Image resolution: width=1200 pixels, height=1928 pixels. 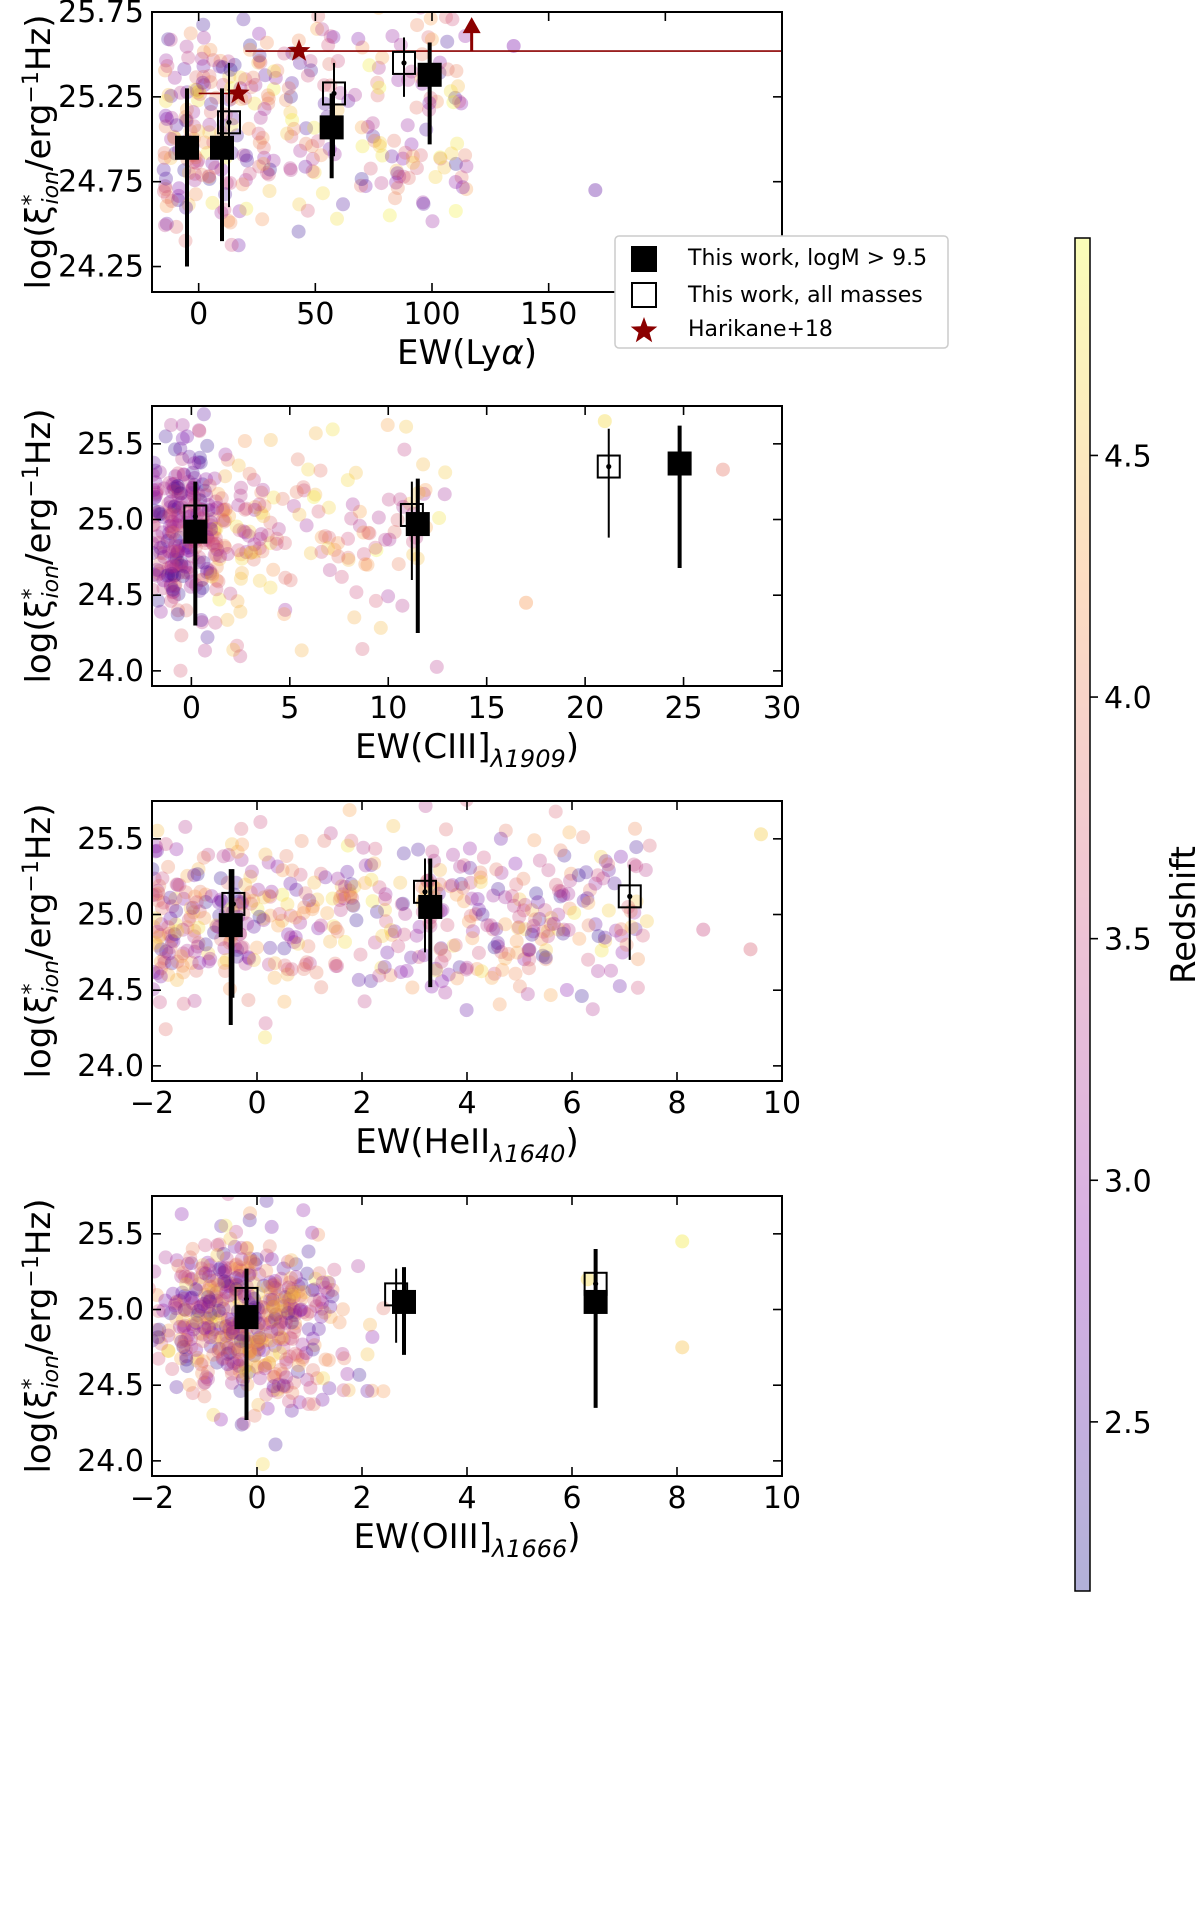 I want to click on x-axis-label-sub: λ1640, so click(x=526, y=1154).